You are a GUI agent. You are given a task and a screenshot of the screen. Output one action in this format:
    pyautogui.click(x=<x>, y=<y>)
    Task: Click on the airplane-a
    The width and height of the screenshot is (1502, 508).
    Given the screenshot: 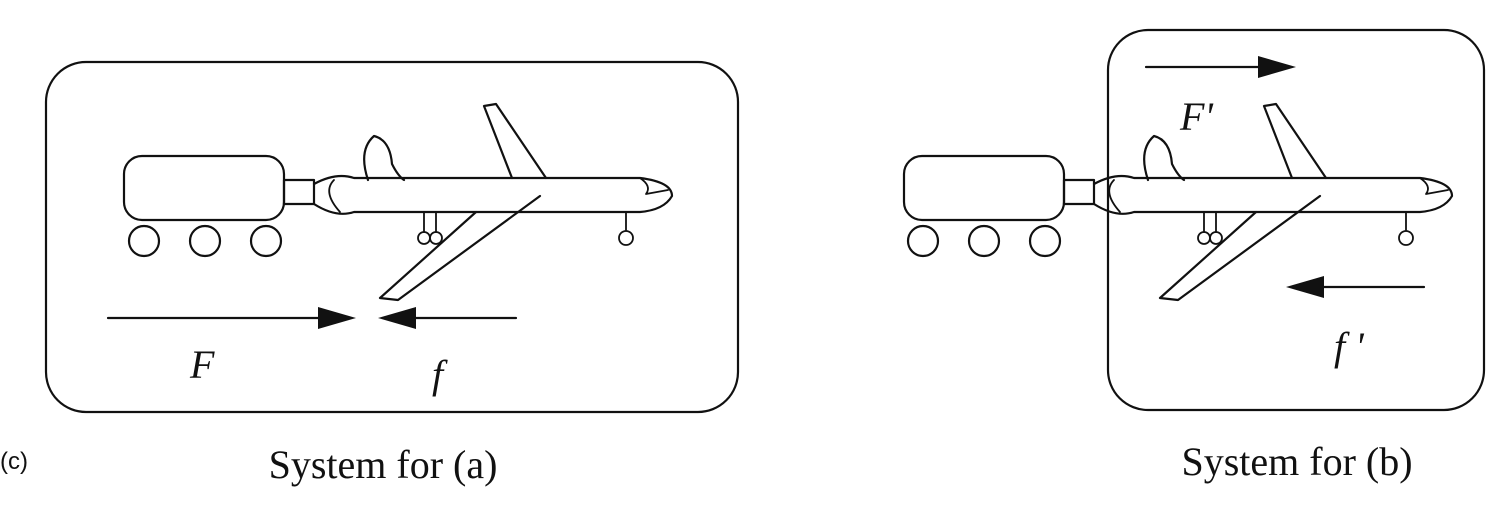 What is the action you would take?
    pyautogui.click(x=493, y=202)
    